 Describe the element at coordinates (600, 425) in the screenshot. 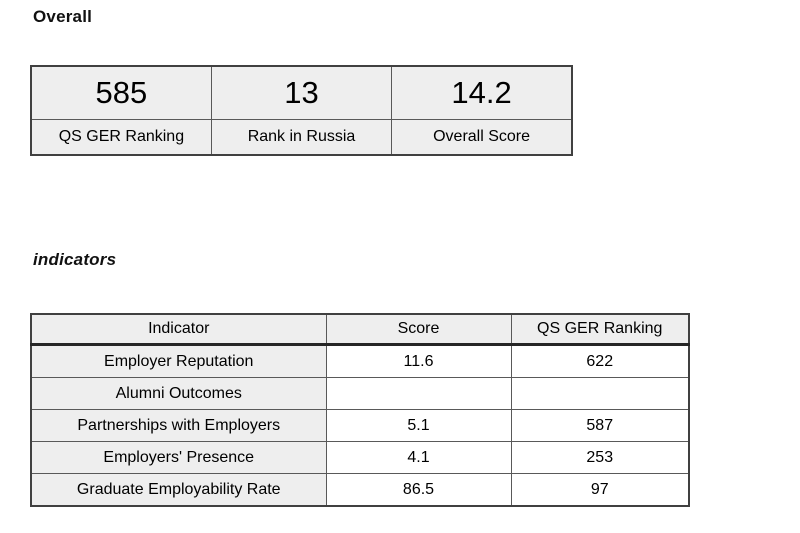

I see `ranking-cell: 587` at that location.